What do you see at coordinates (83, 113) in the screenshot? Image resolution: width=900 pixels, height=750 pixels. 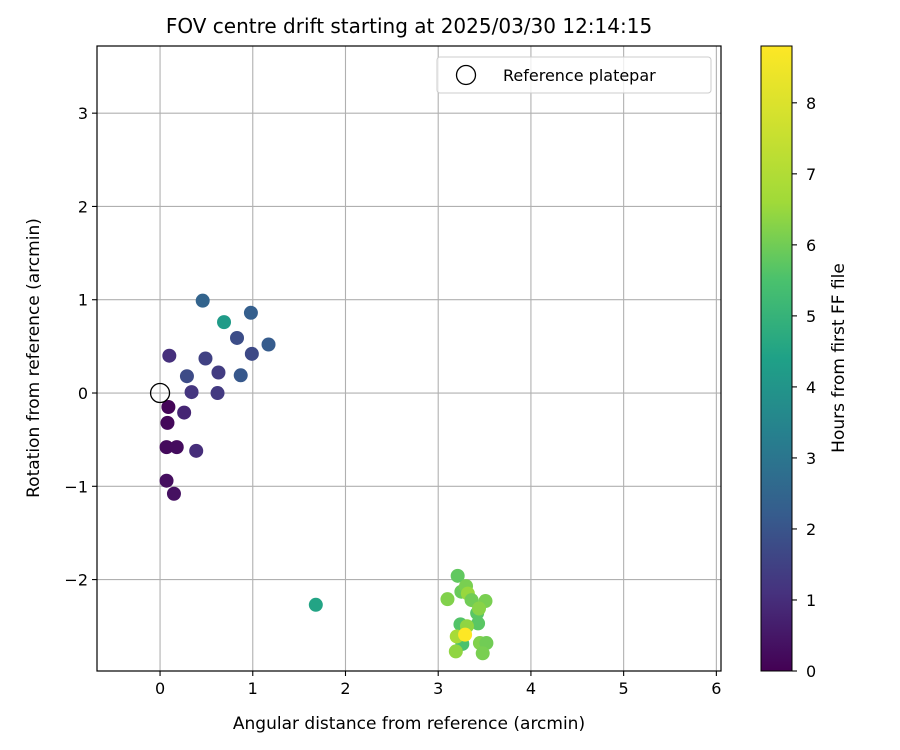 I see `y-tick-label: 3` at bounding box center [83, 113].